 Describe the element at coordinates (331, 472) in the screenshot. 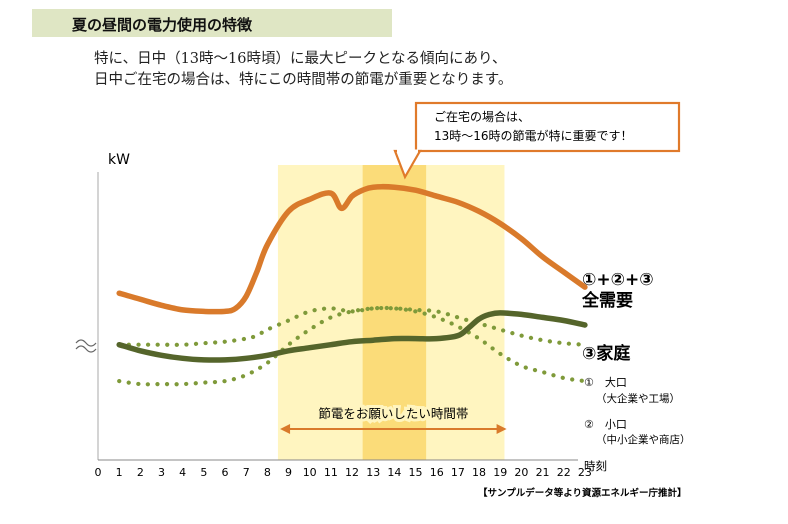

I see `x-tick-label-11: 11` at that location.